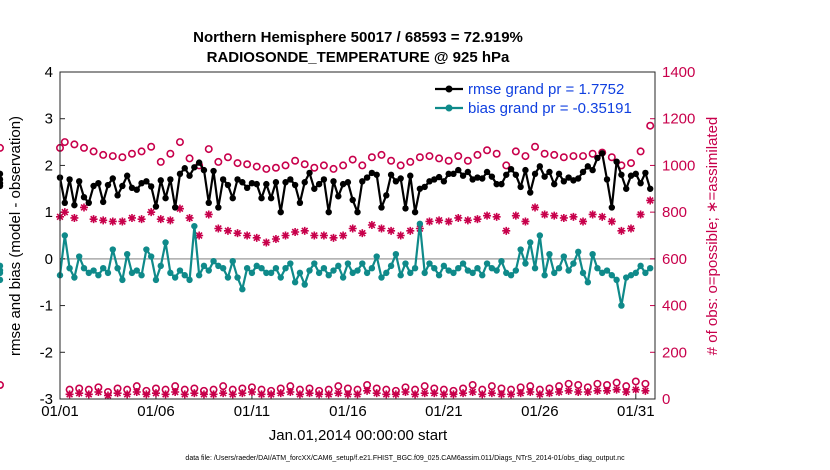 Image resolution: width=830 pixels, height=470 pixels. What do you see at coordinates (358, 57) in the screenshot?
I see `chart-subtitle: RADIOSONDE_TEMPERATURE @ 925 hPa` at bounding box center [358, 57].